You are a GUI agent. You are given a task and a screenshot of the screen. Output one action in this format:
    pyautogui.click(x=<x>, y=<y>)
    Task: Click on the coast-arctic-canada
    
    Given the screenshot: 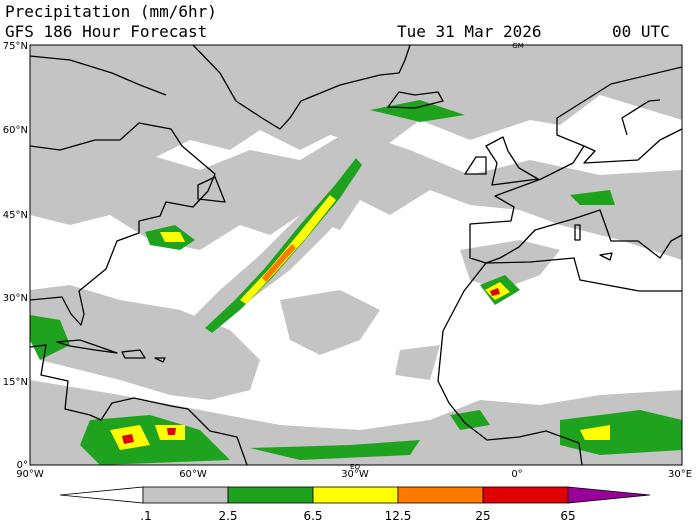 What is the action you would take?
    pyautogui.click(x=98, y=75)
    